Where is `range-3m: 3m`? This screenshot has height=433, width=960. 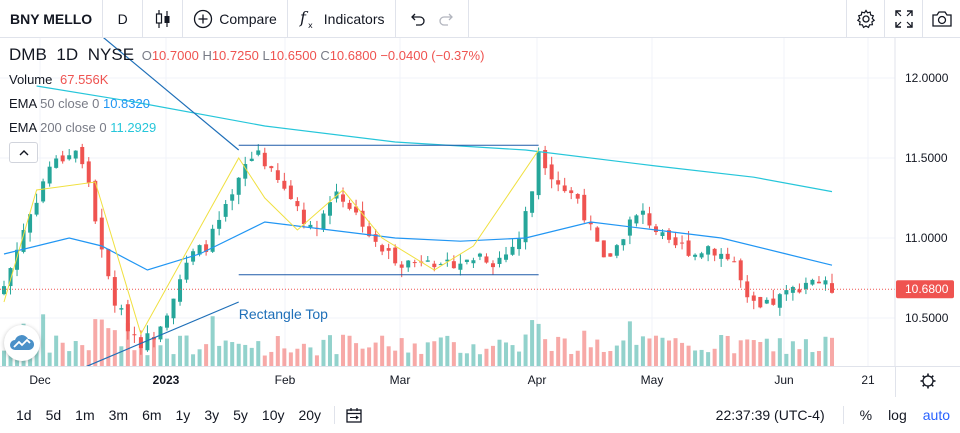 range-3m: 3m is located at coordinates (118, 415).